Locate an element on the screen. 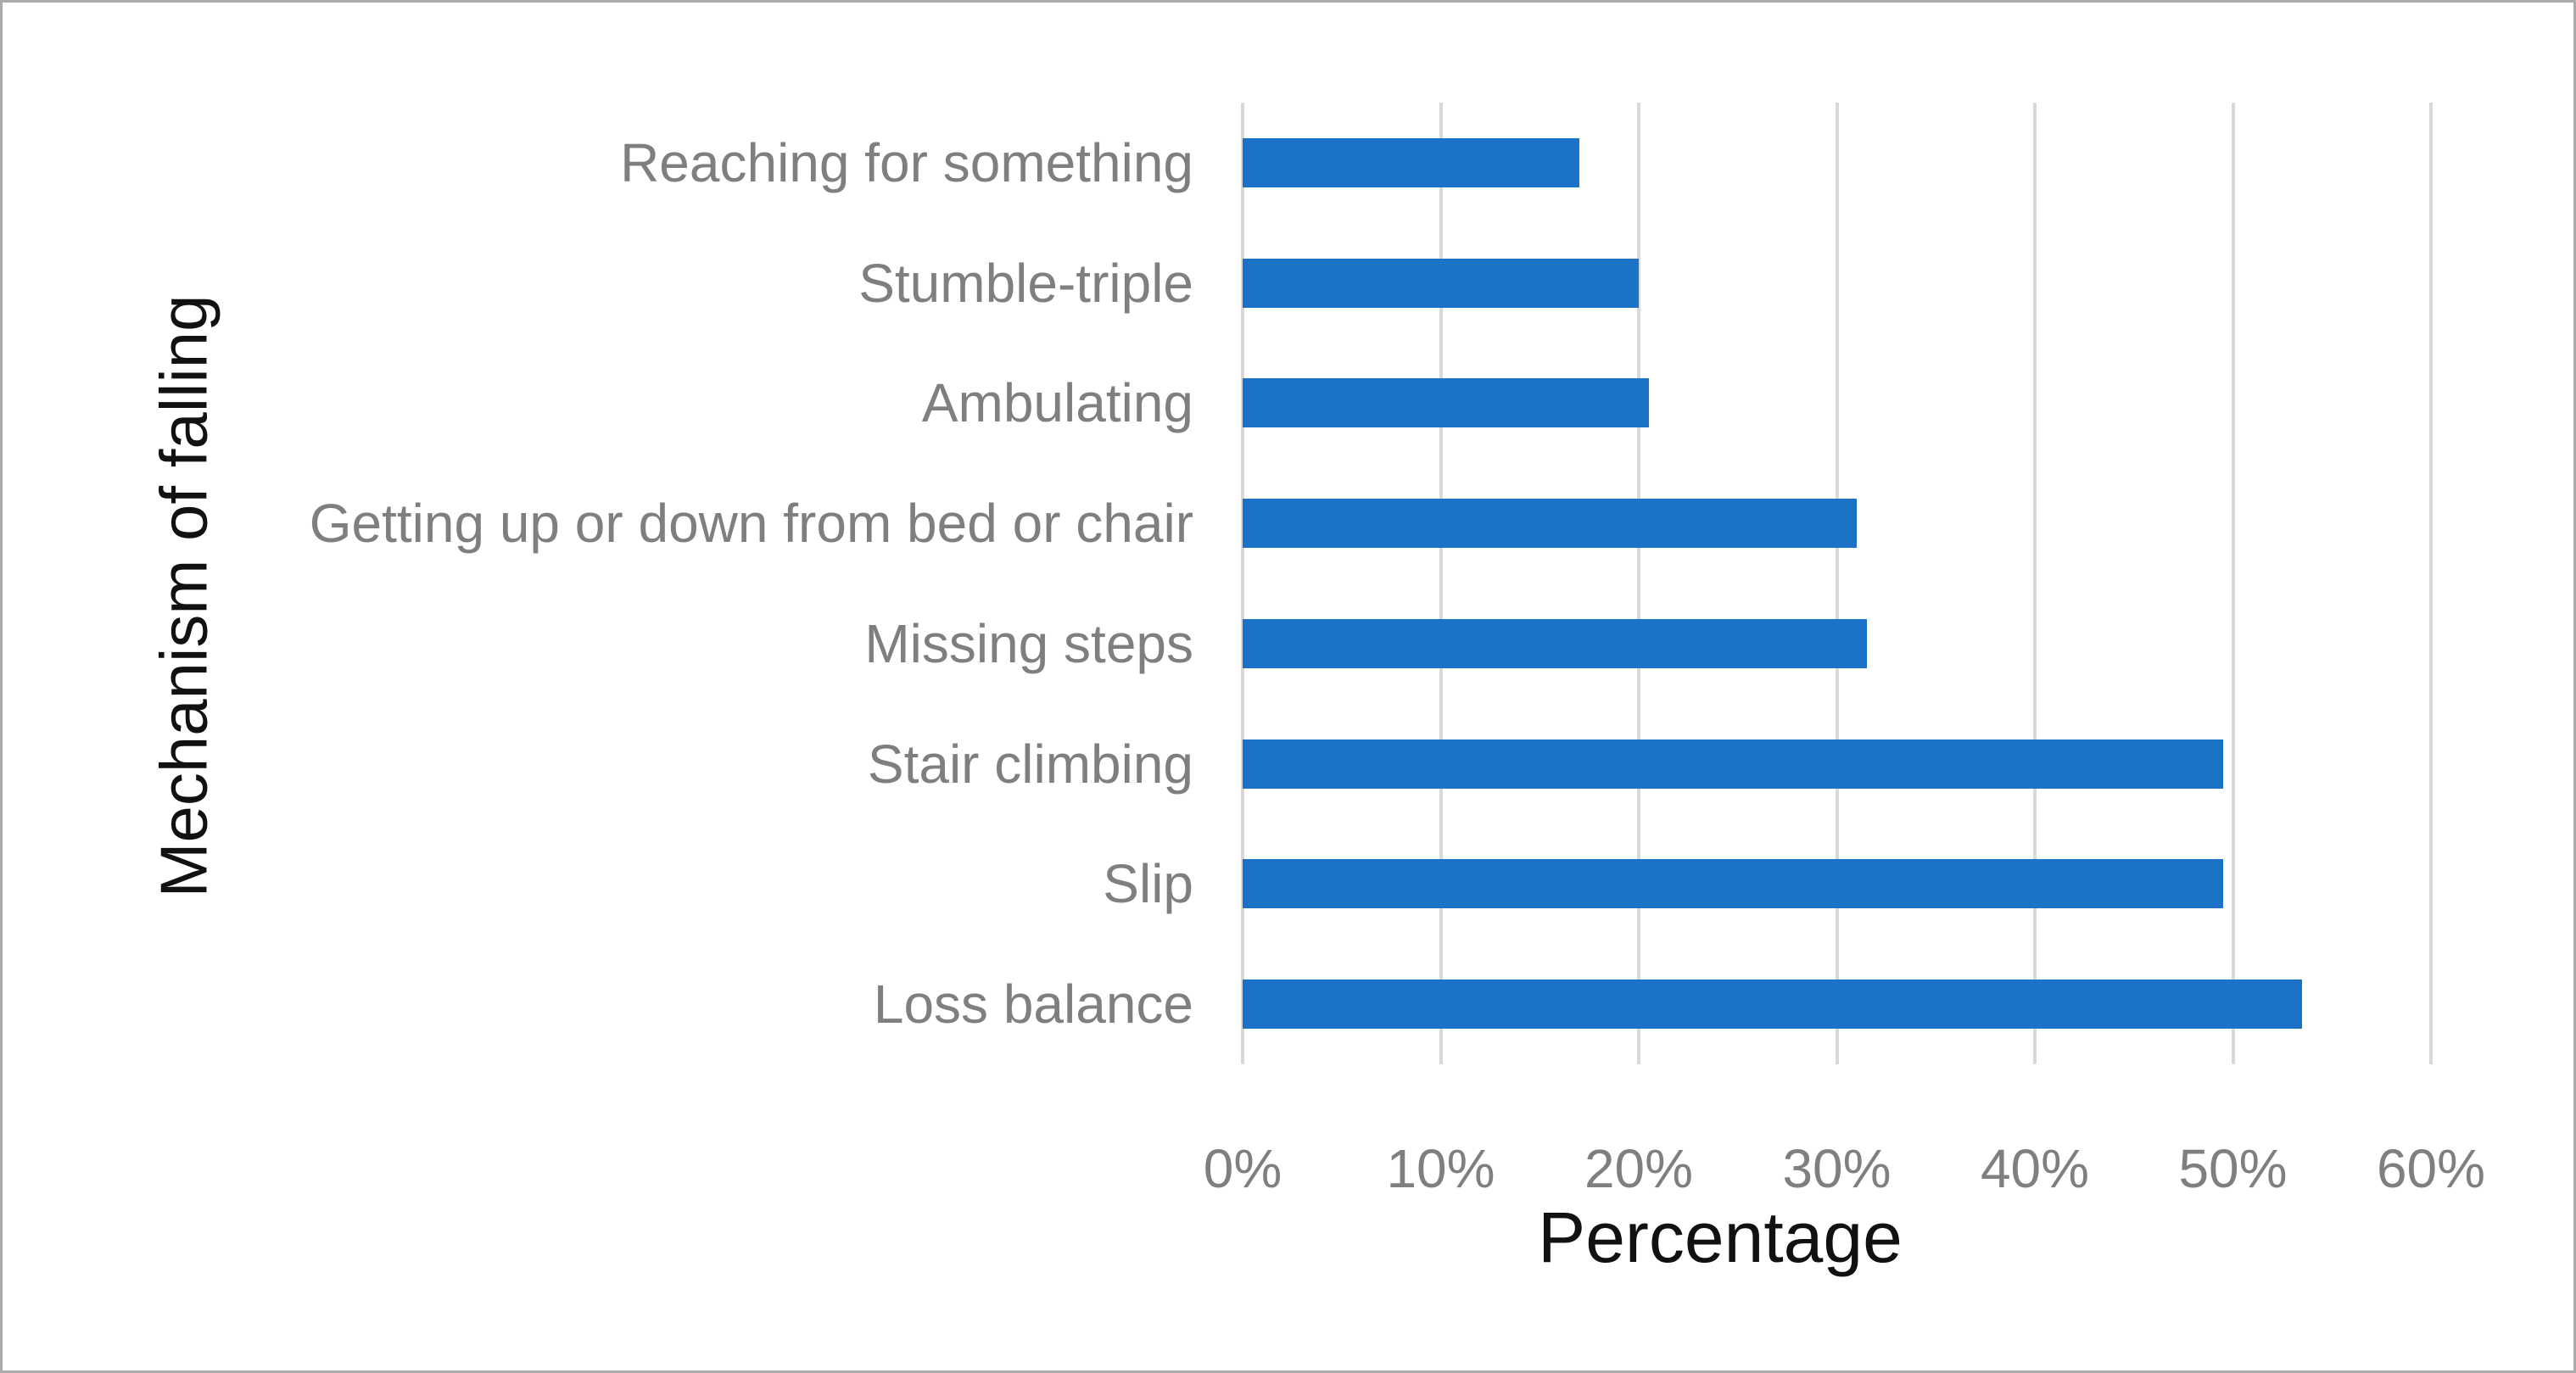  category-label: Stumble-triple is located at coordinates (1025, 283).